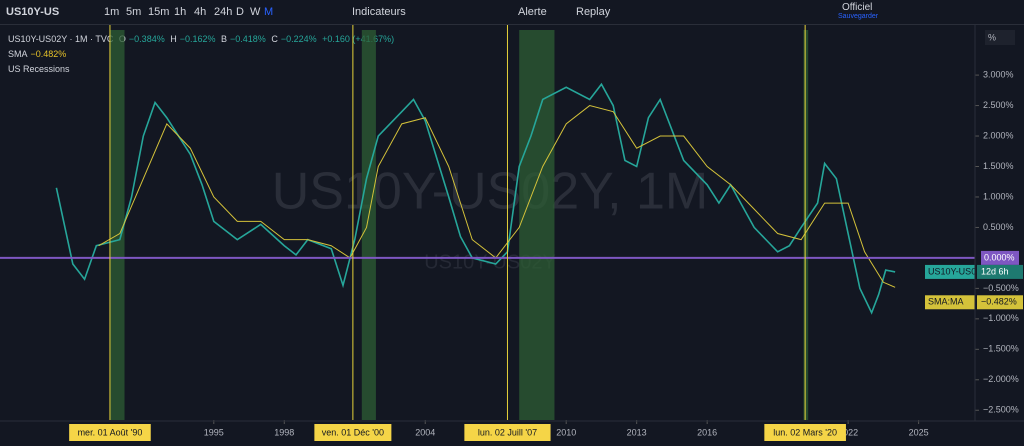 The width and height of the screenshot is (1024, 446). I want to click on x-tick-label: 2010, so click(566, 432).